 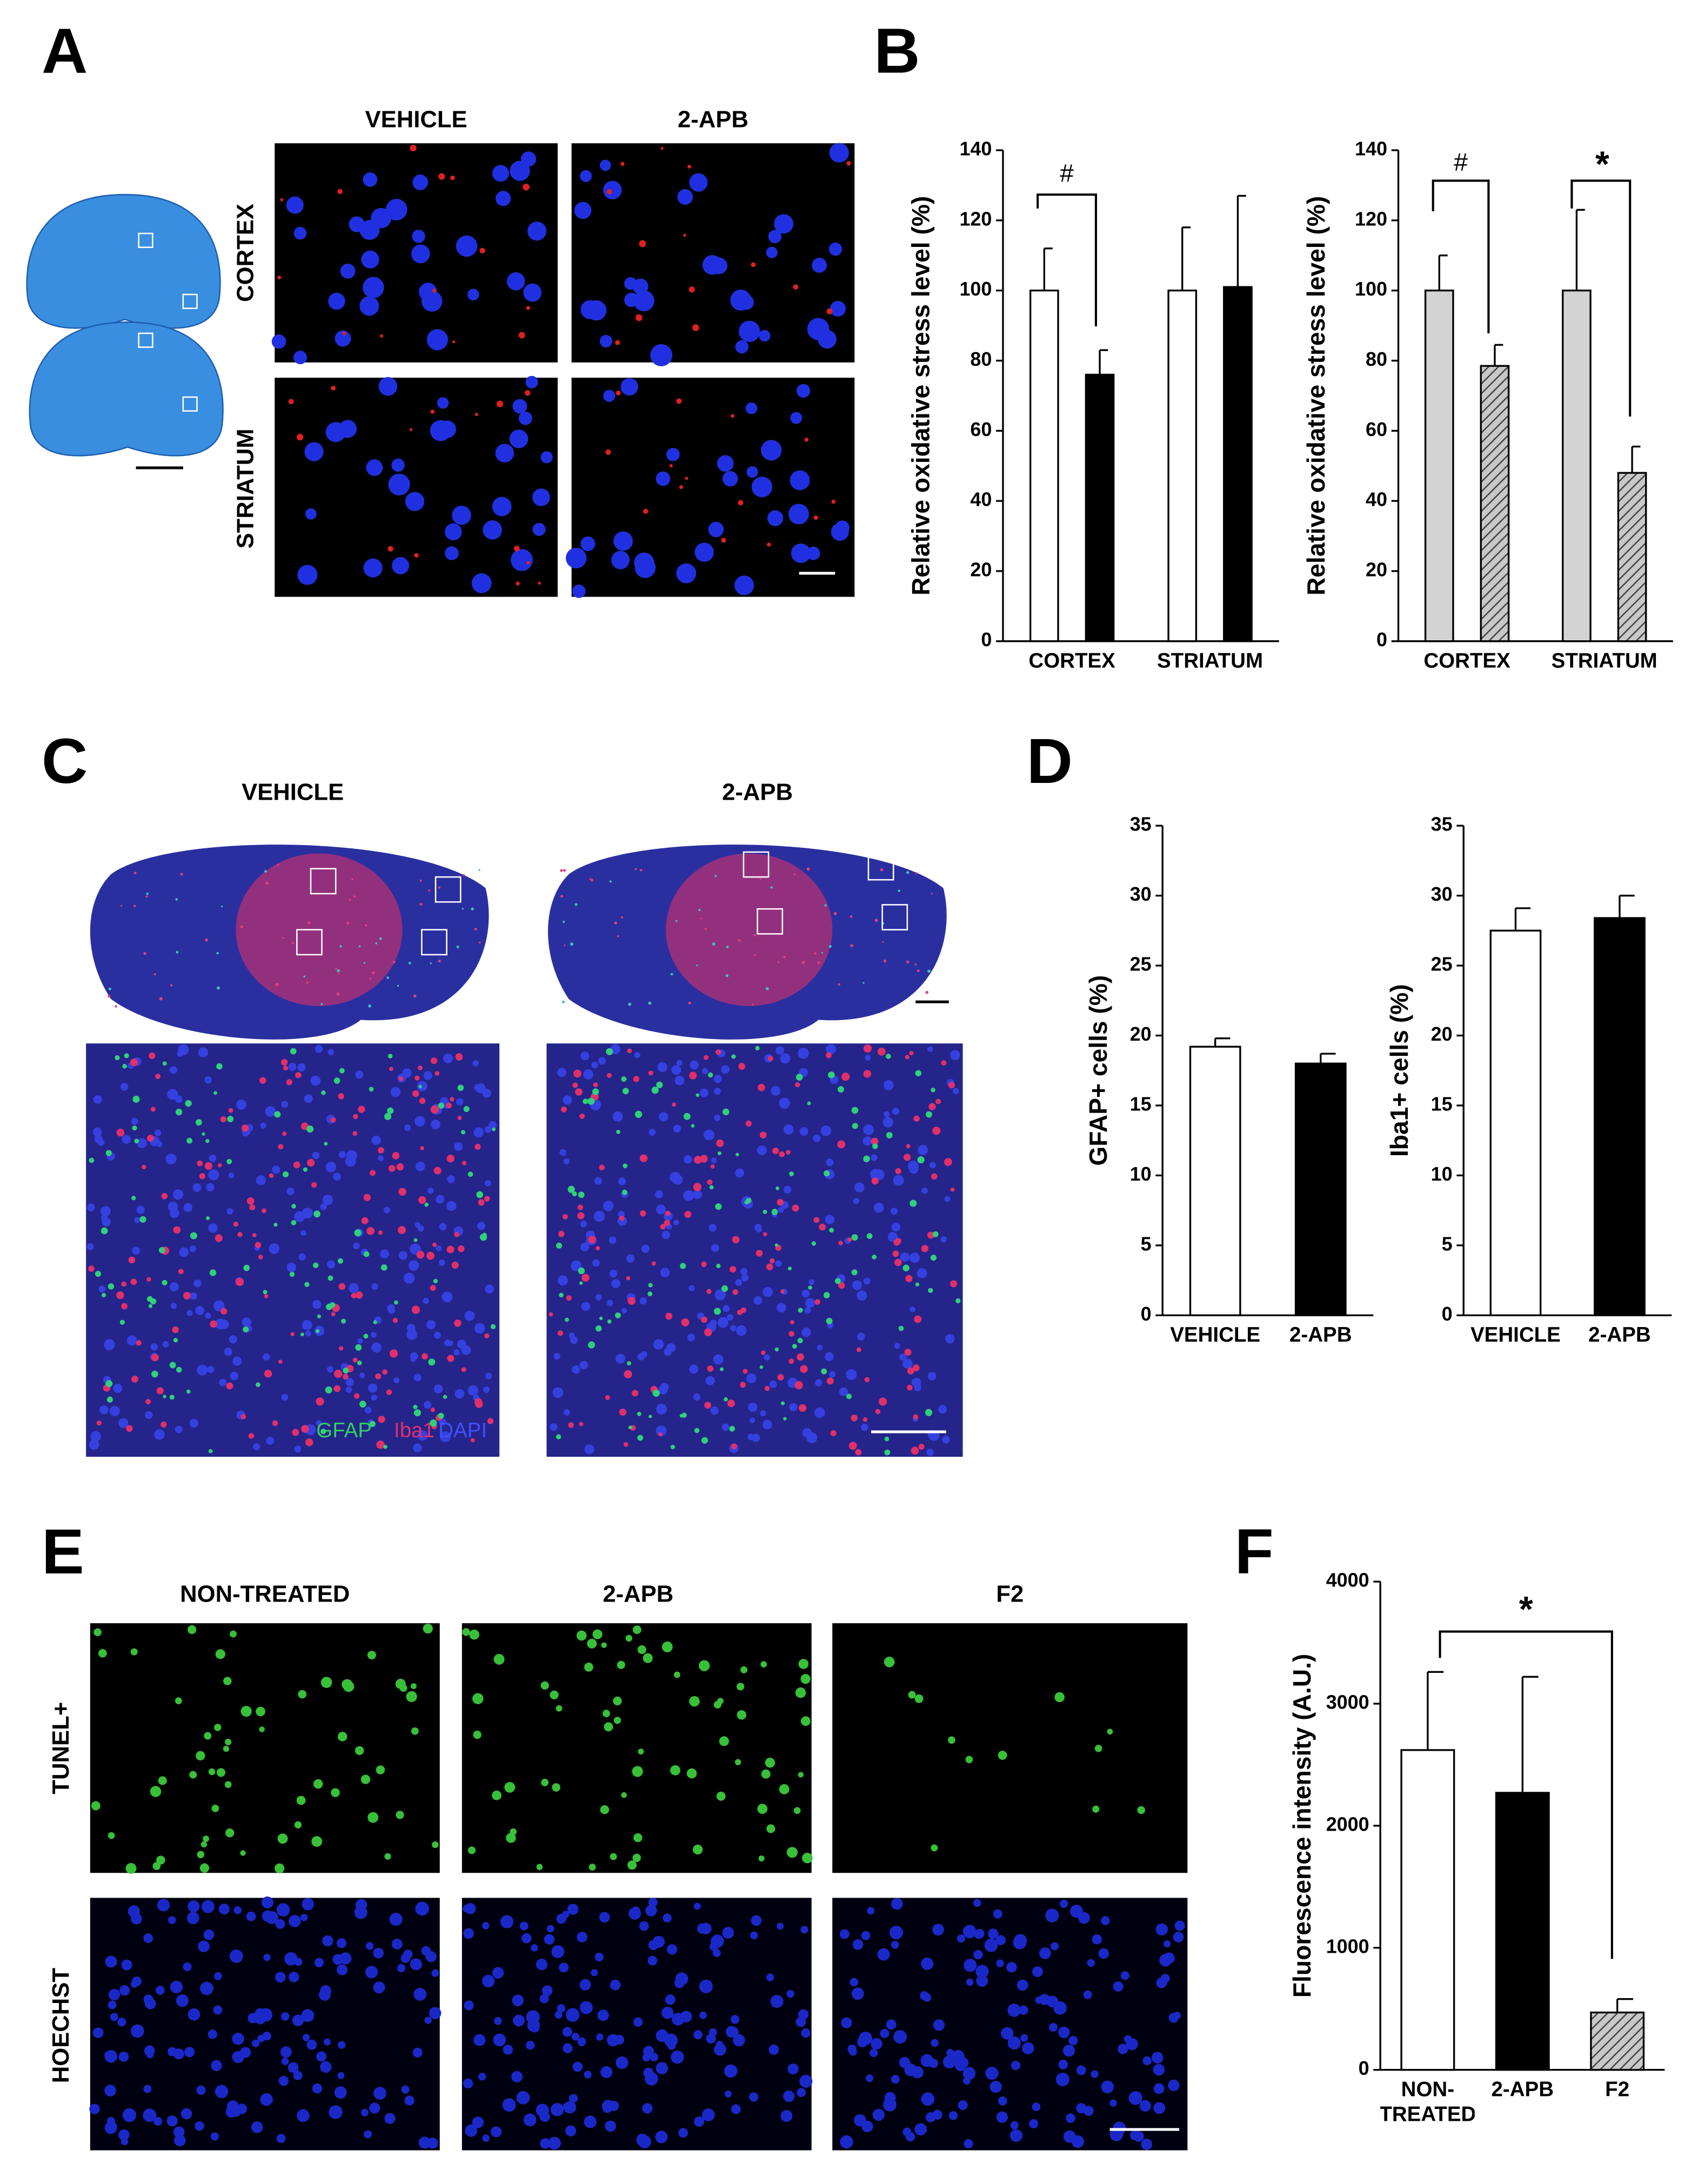 I want to click on x-tick-label: VEHICLE, so click(x=1215, y=1335).